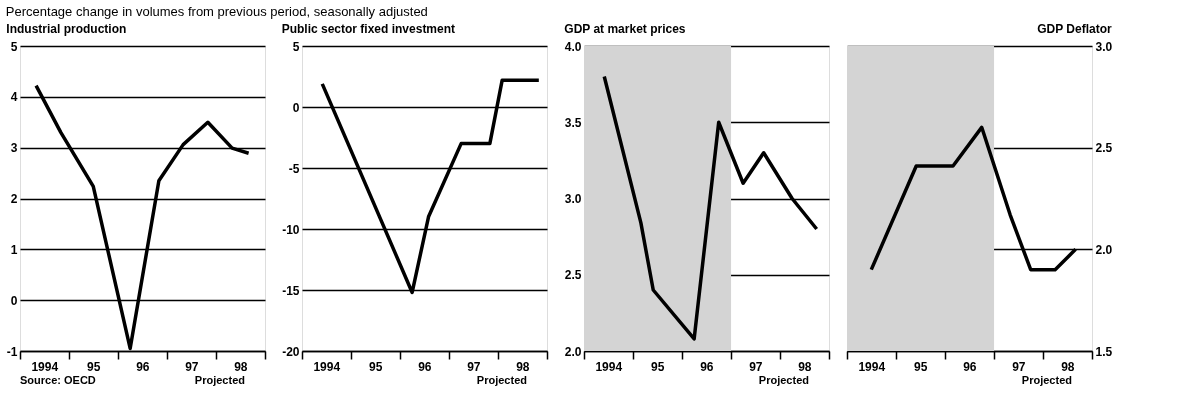 The width and height of the screenshot is (1201, 413). What do you see at coordinates (216, 11) in the screenshot?
I see `chart-title: Percentage change in volumes from previous period, seasonally adjusted` at bounding box center [216, 11].